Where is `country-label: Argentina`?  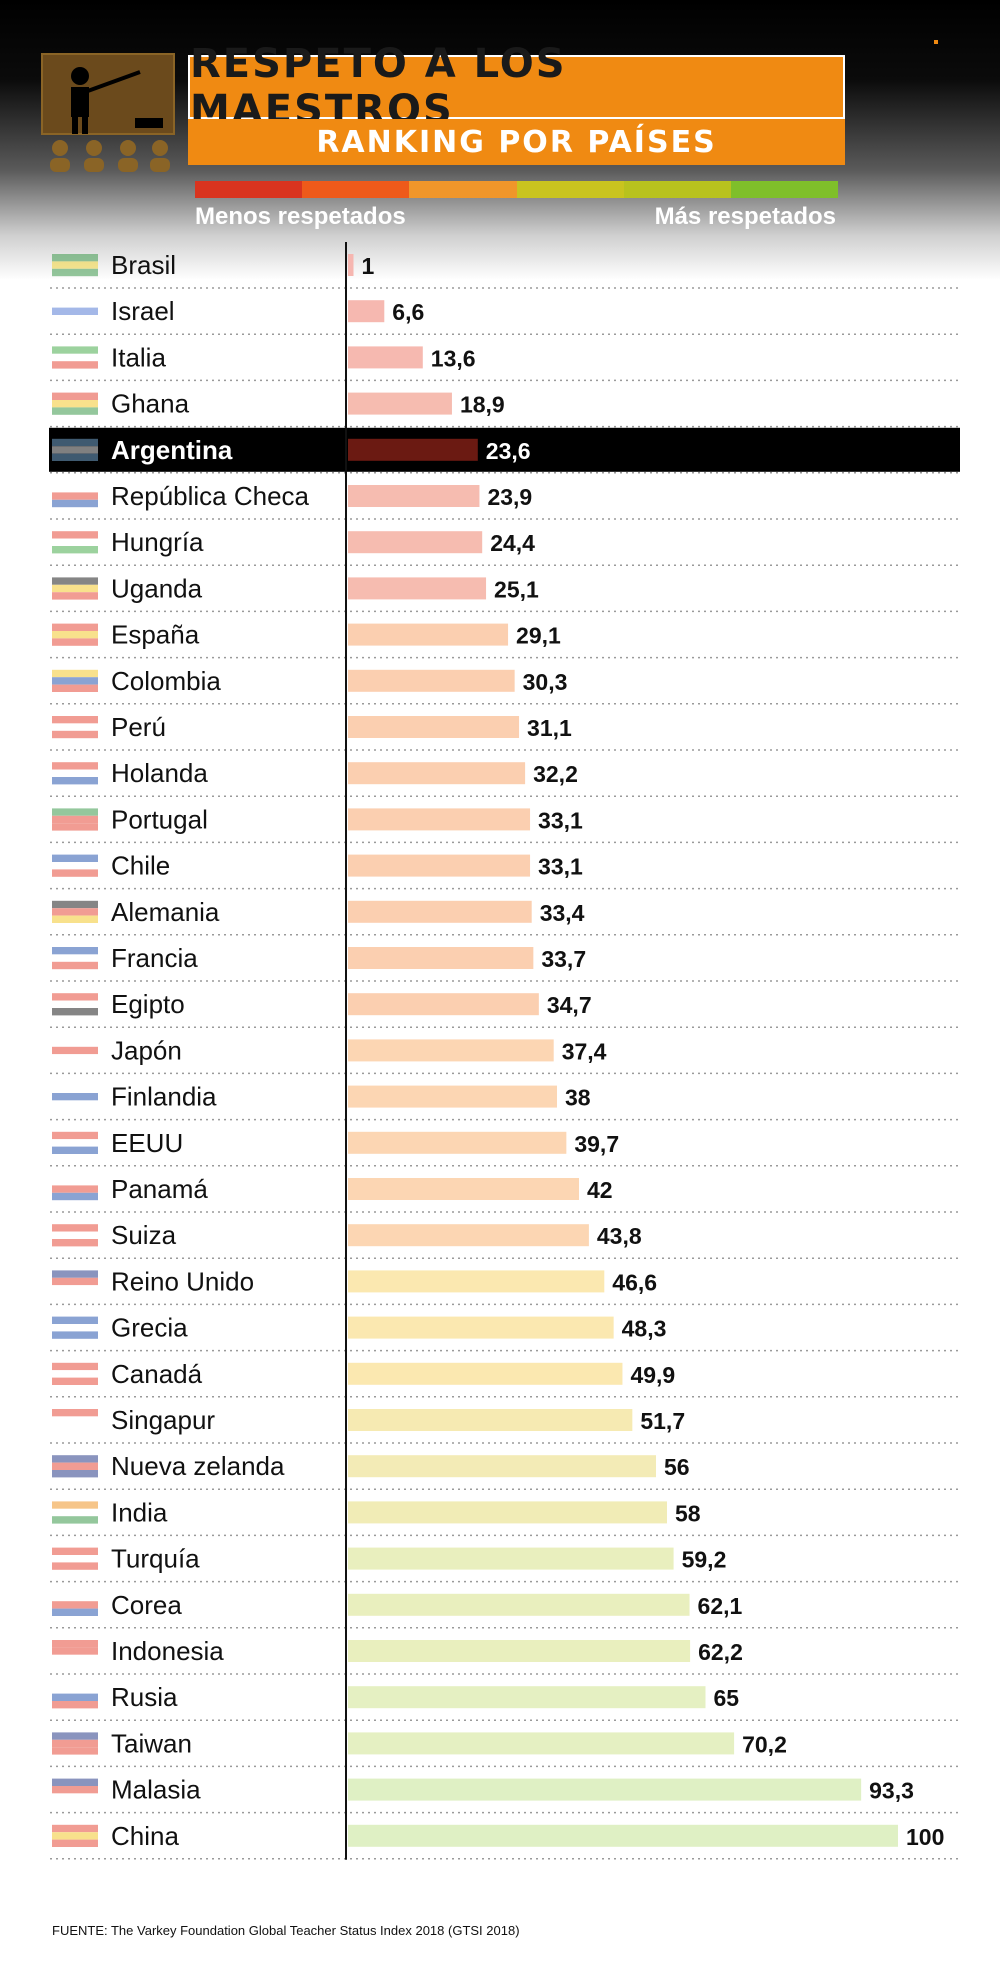 country-label: Argentina is located at coordinates (172, 450).